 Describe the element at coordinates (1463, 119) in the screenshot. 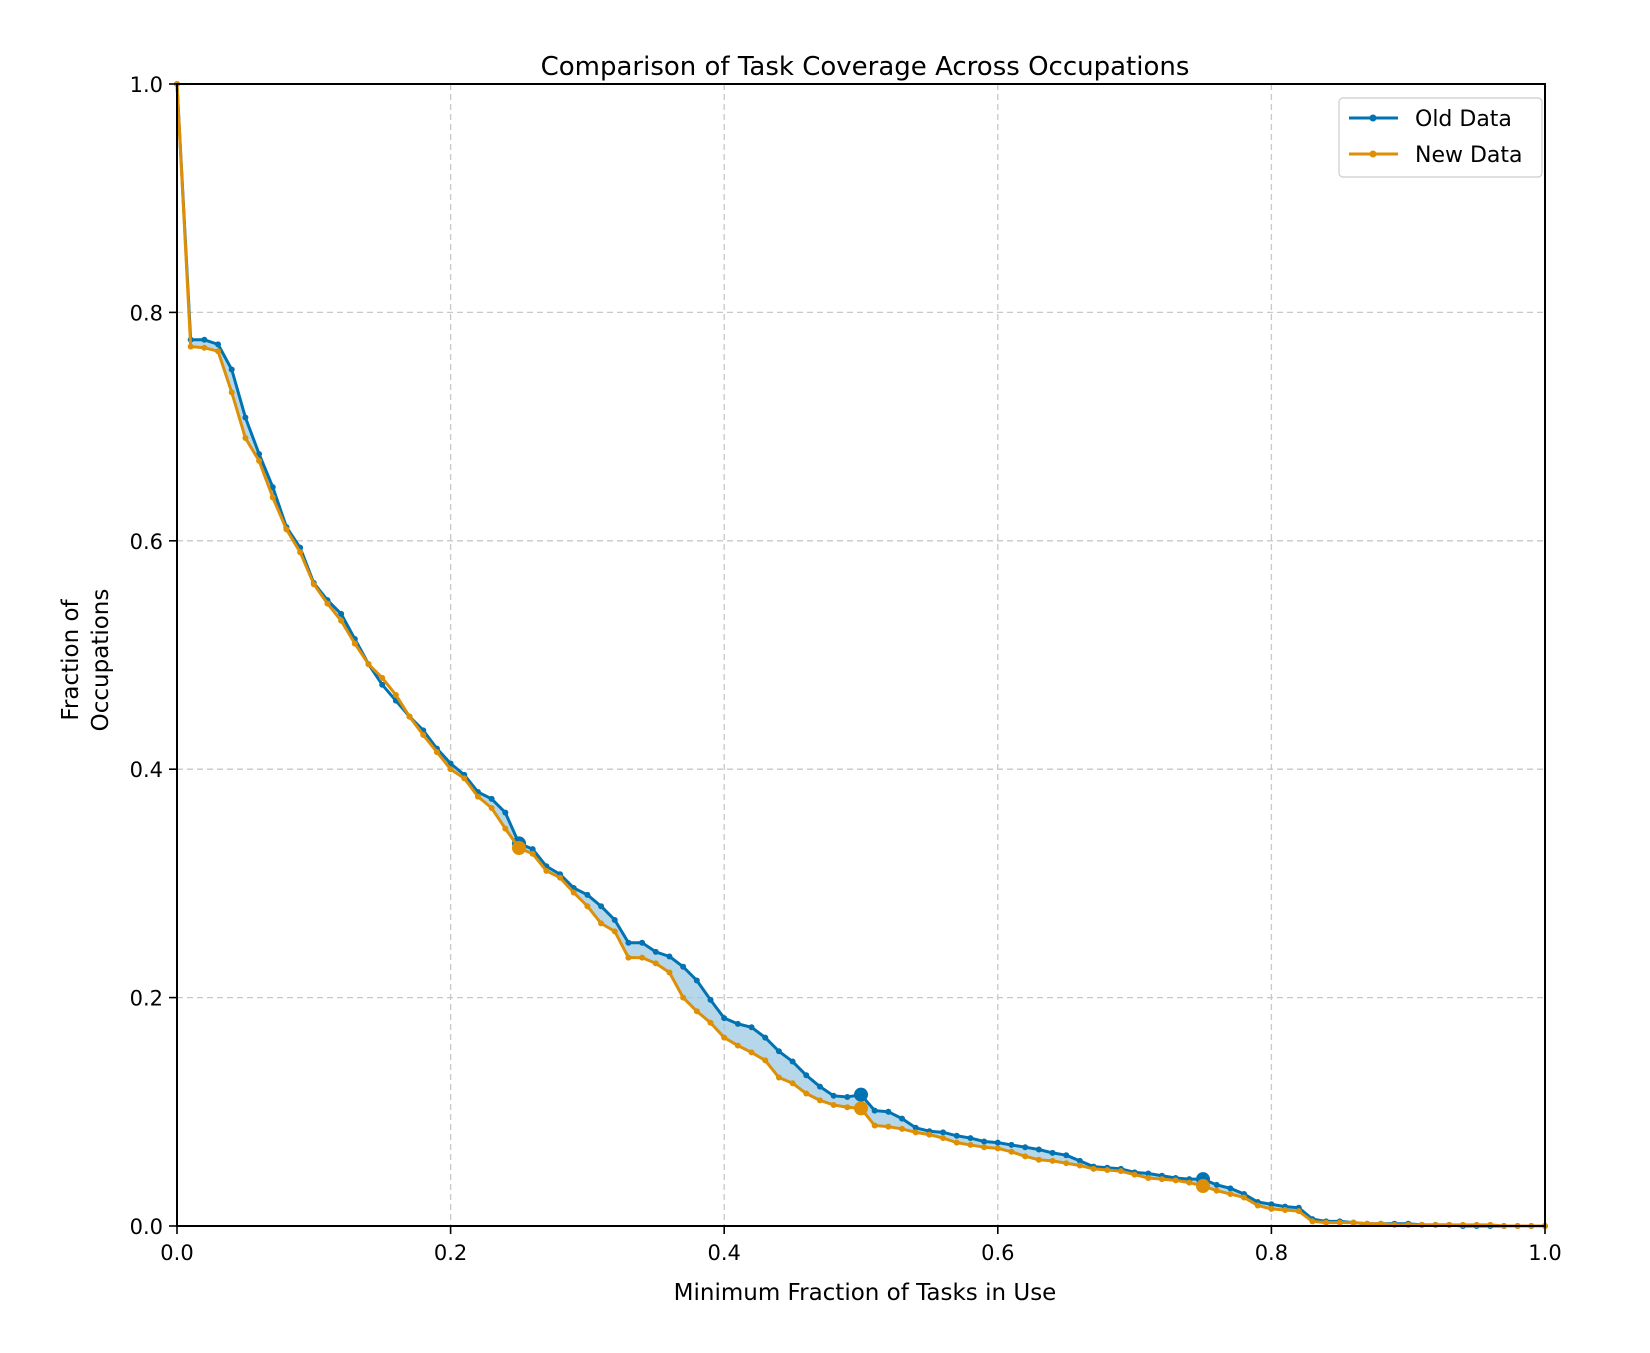

I see `legend-label-old: Old Data` at that location.